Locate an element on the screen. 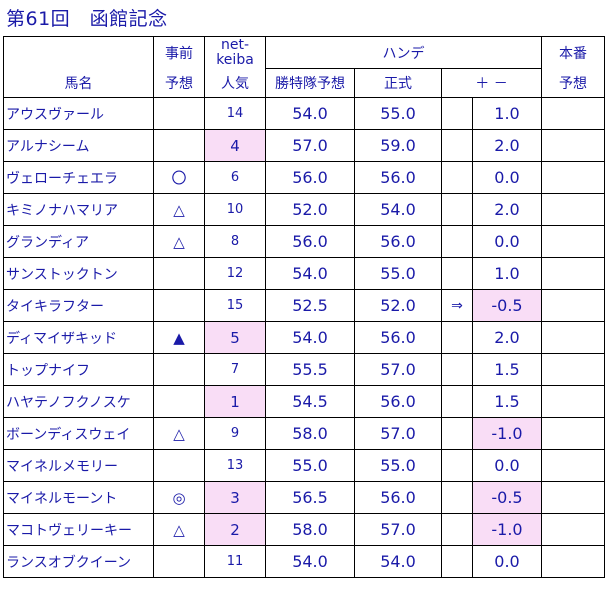  horse-name: サンストックトン is located at coordinates (78, 273).